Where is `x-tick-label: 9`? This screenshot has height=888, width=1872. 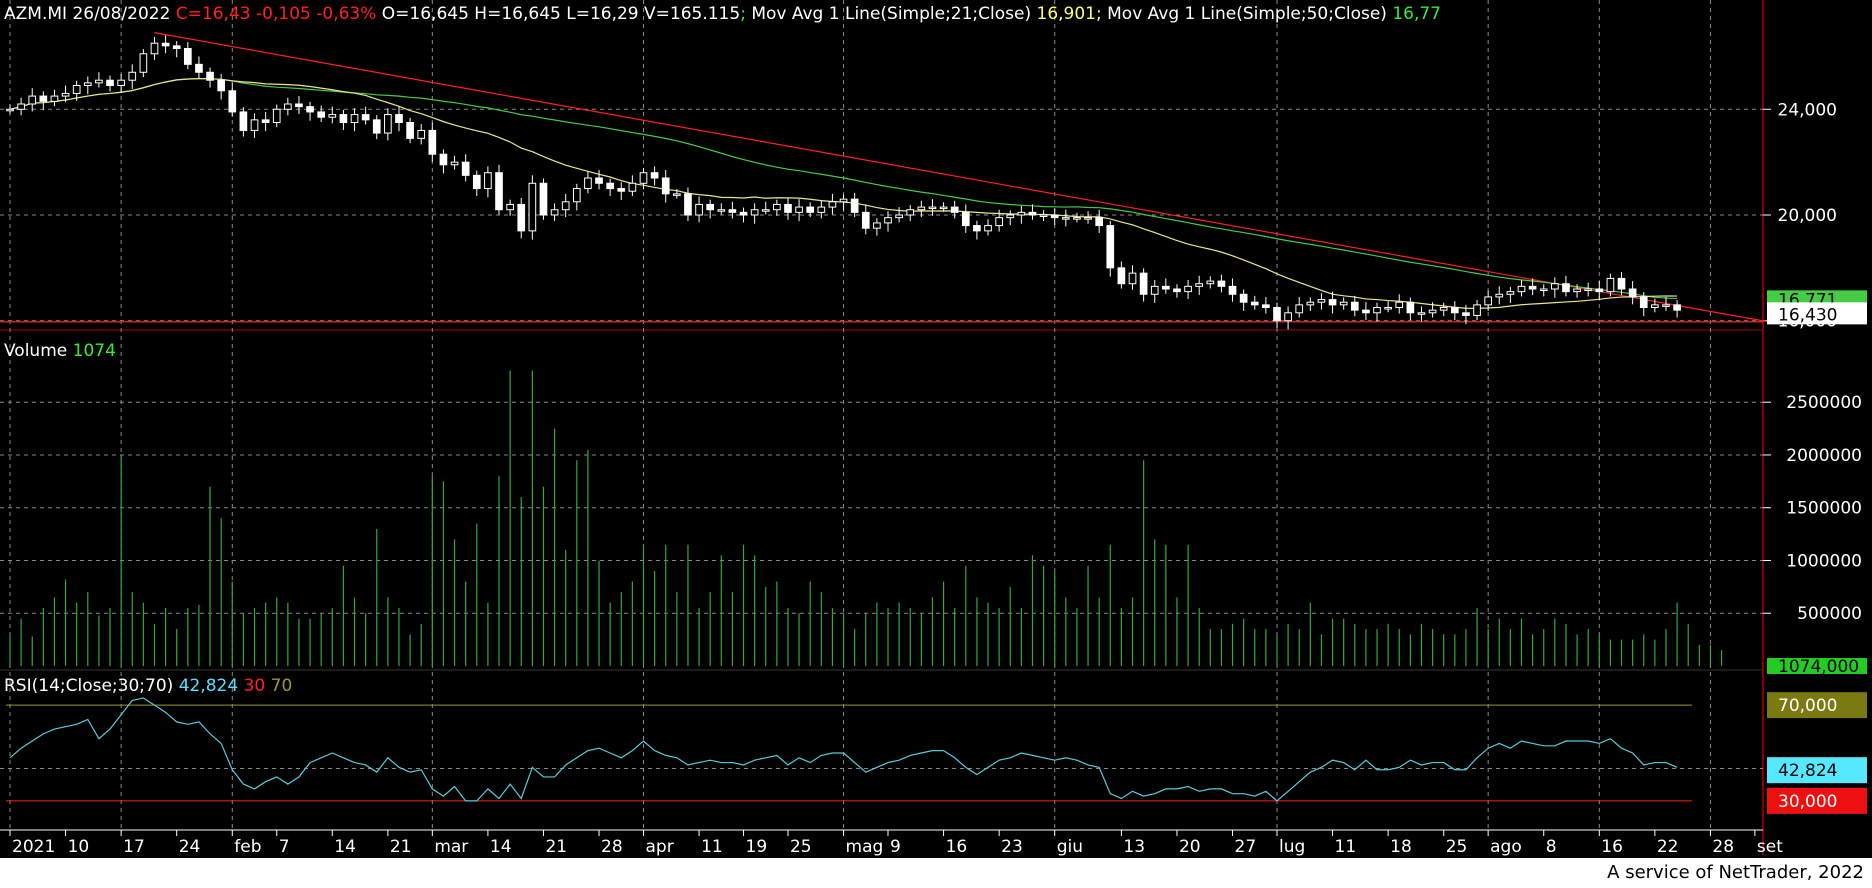
x-tick-label: 9 is located at coordinates (895, 847).